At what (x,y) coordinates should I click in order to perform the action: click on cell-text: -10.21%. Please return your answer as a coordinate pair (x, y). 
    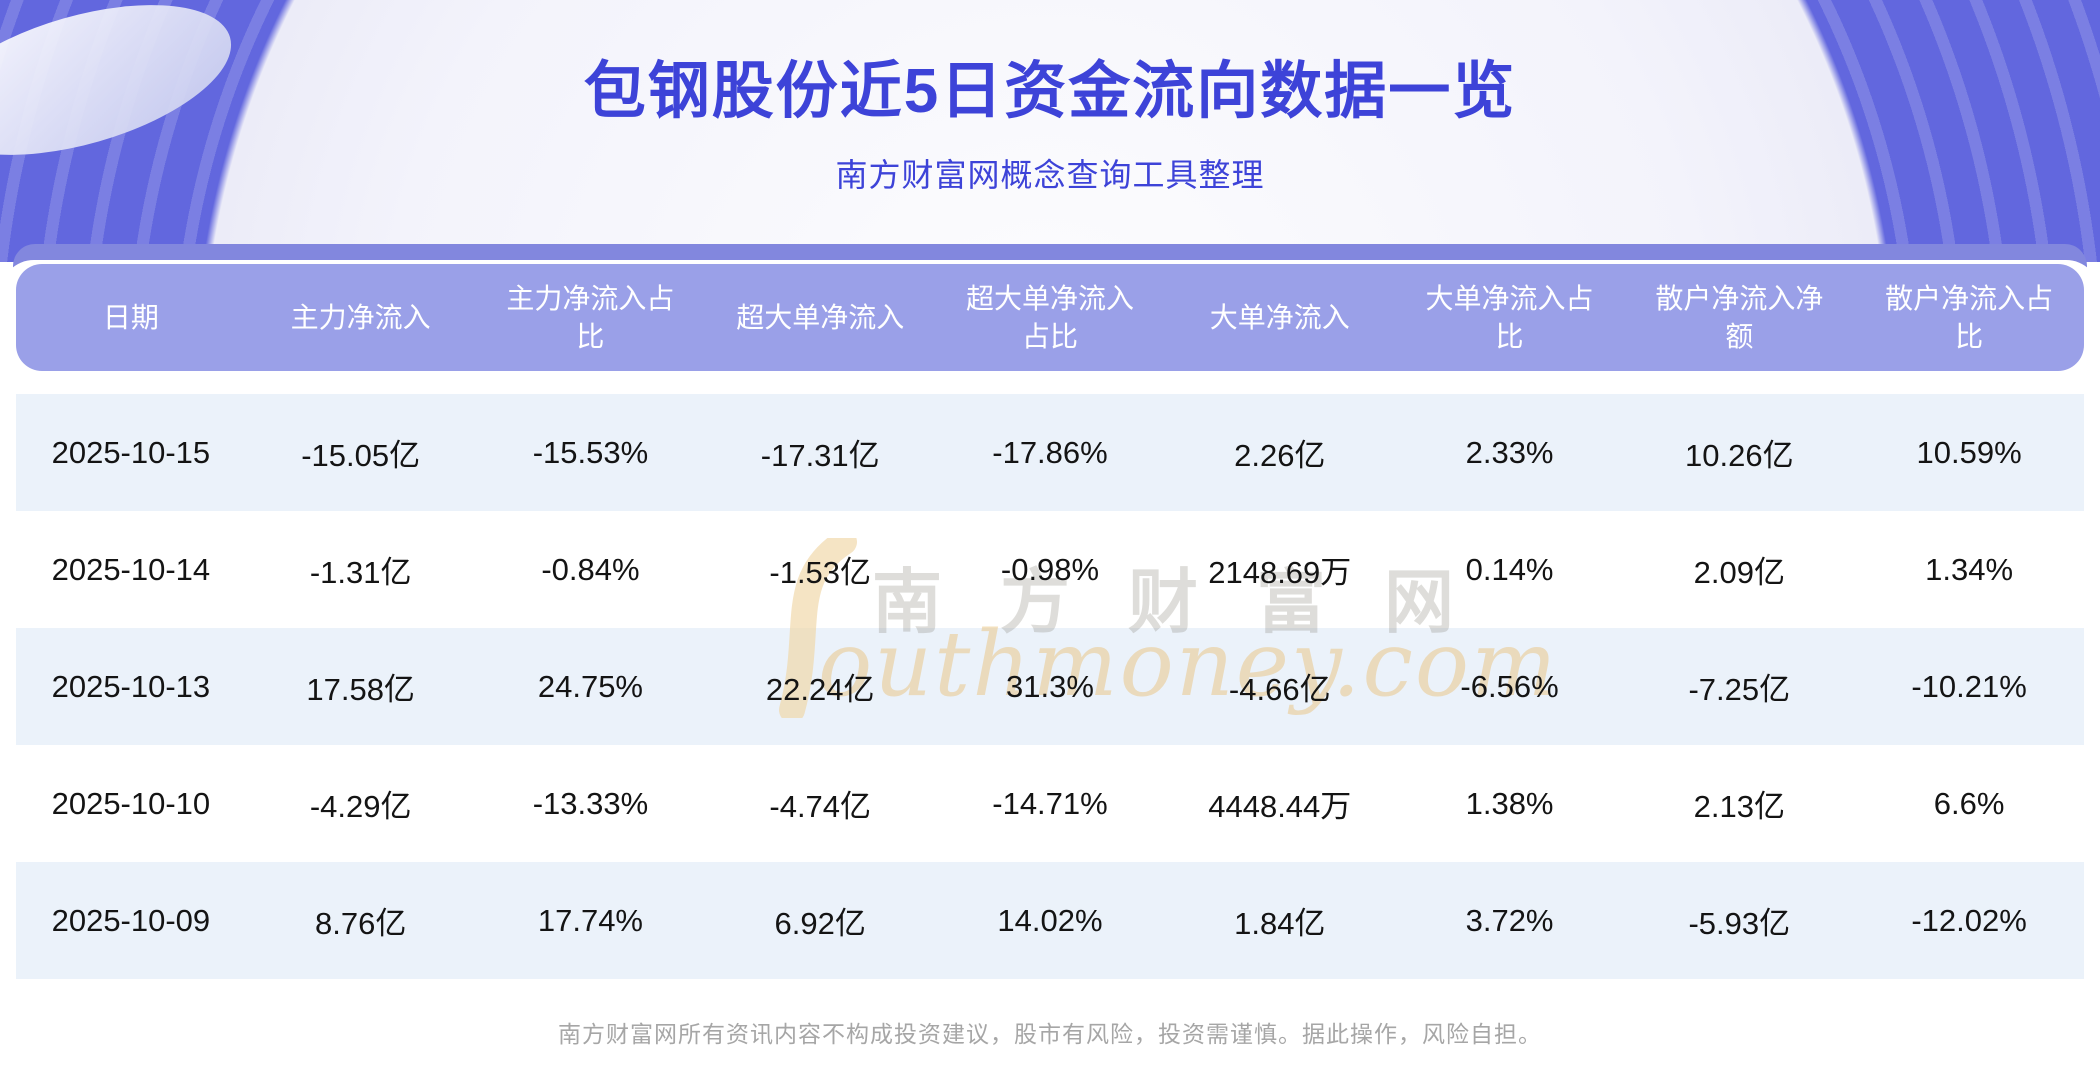
    Looking at the image, I should click on (1969, 686).